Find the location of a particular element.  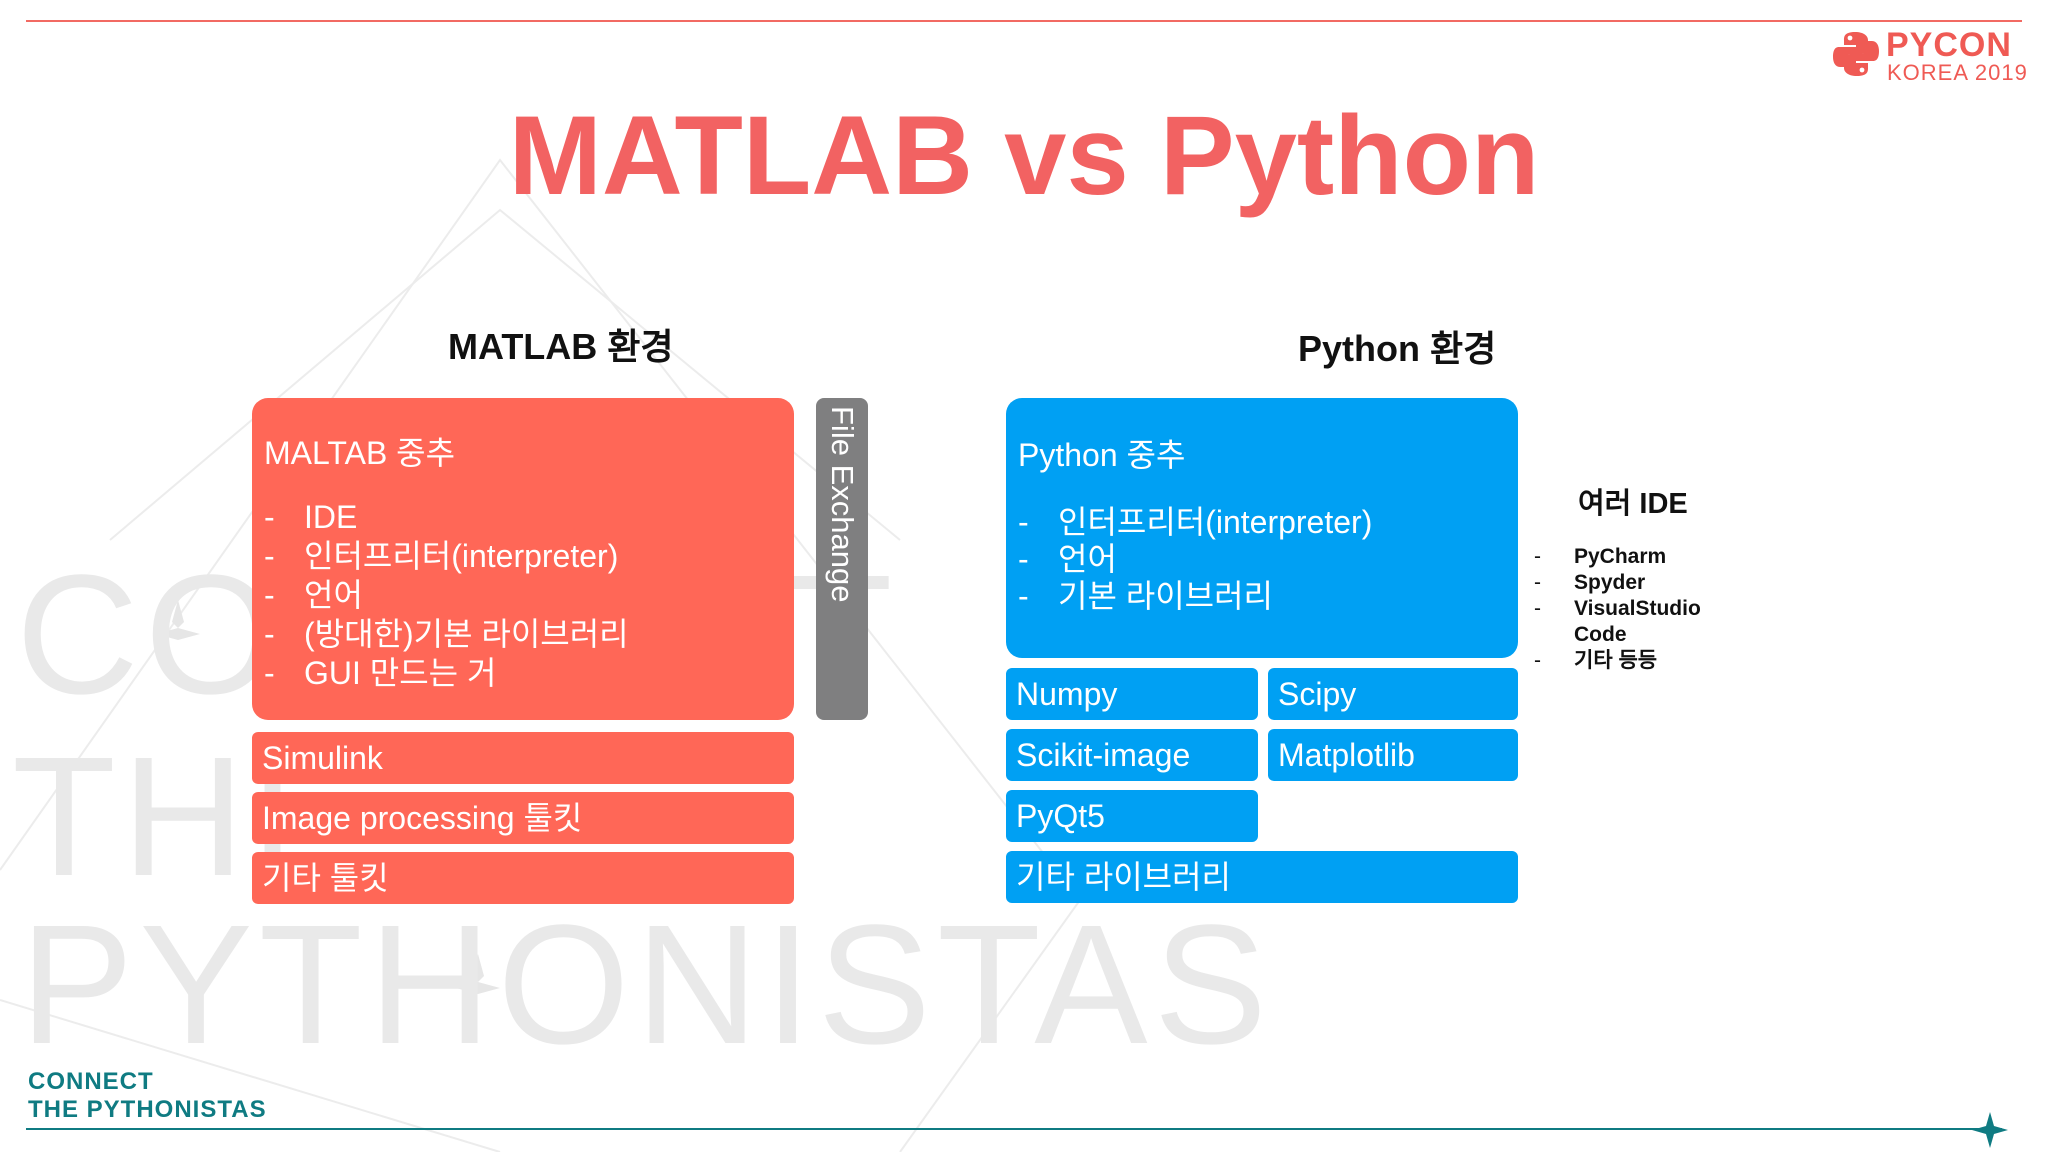

toolkit-other: 기타 툴킷 is located at coordinates (523, 878).